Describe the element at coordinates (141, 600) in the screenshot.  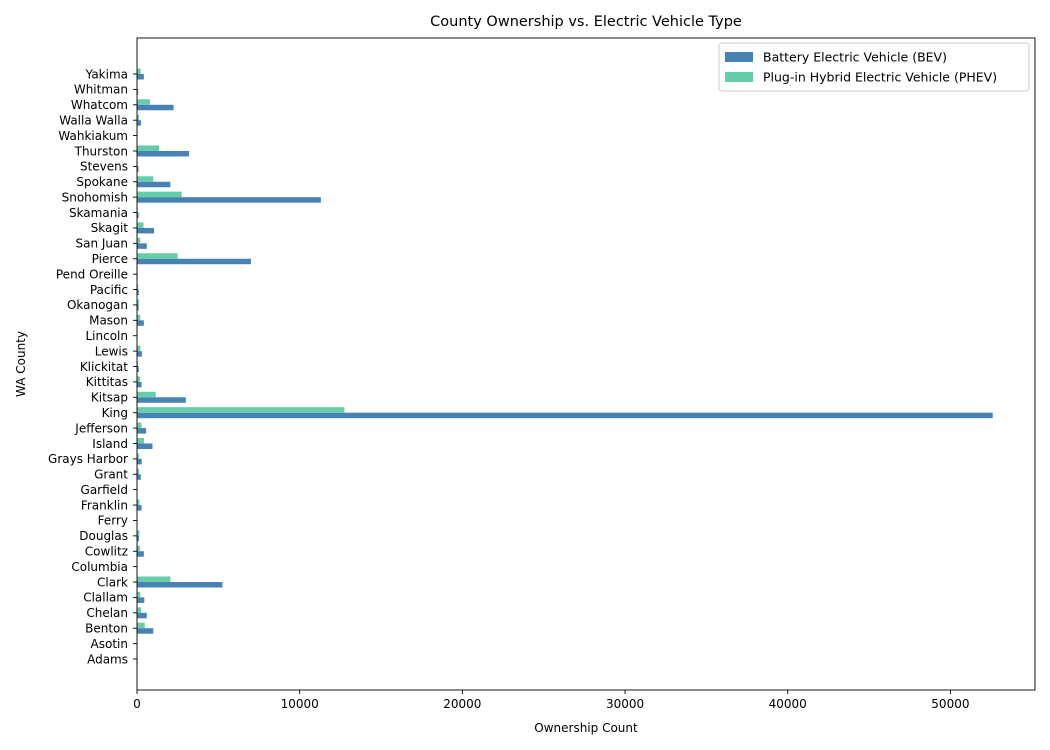
I see `bar-bev-clallam` at that location.